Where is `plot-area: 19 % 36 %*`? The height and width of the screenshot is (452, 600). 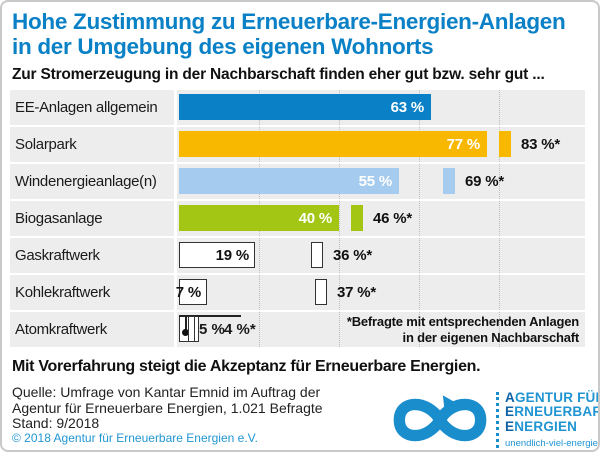 plot-area: 19 % 36 %* is located at coordinates (381, 255).